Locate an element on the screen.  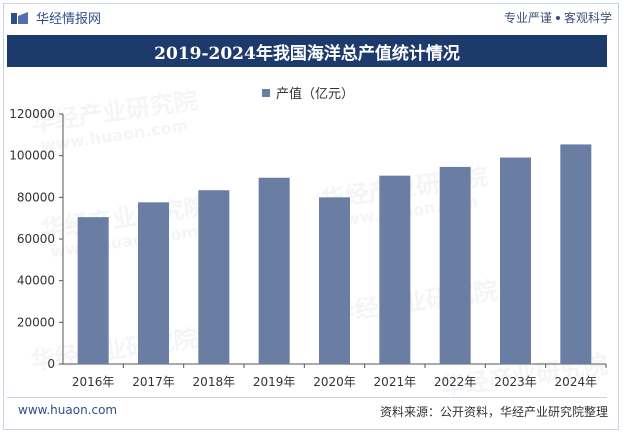
tagline: 专业严谨 客观科学 is located at coordinates (558, 17).